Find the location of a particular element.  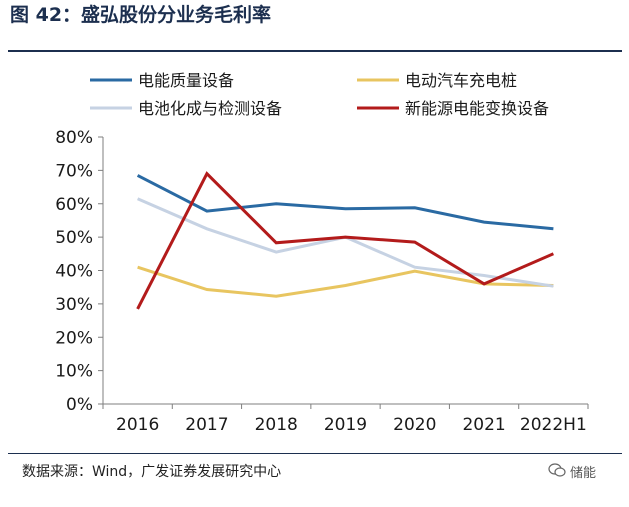

x-tick-label: 2019 is located at coordinates (345, 425).